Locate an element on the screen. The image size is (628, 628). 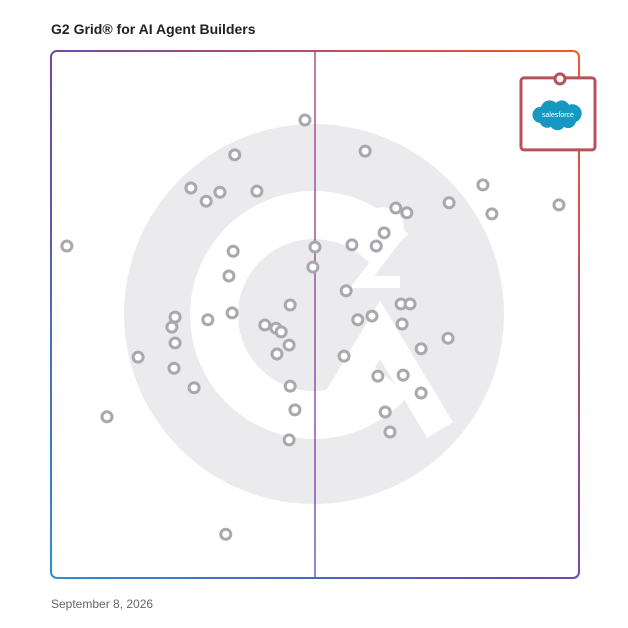
logo-text: salesforce is located at coordinates (558, 115).